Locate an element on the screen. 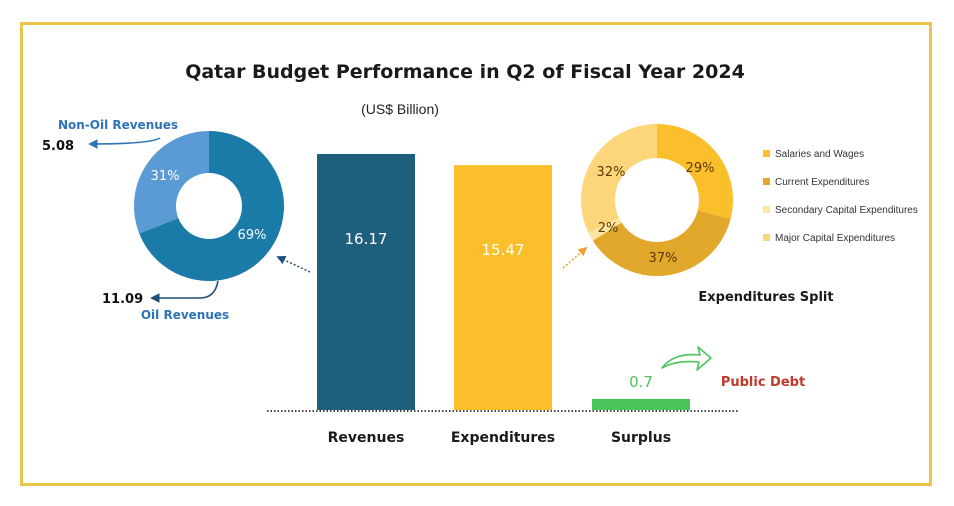 The width and height of the screenshot is (954, 506). legend-swatch-salaries-and-wages is located at coordinates (766, 153).